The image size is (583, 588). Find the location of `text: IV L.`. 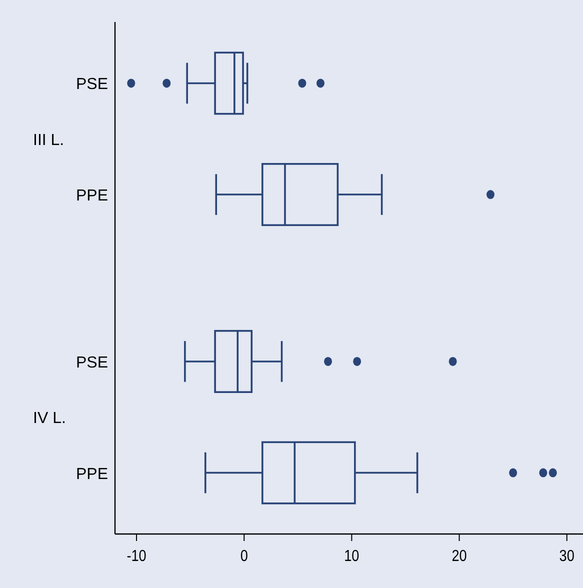

text: IV L. is located at coordinates (49, 419).